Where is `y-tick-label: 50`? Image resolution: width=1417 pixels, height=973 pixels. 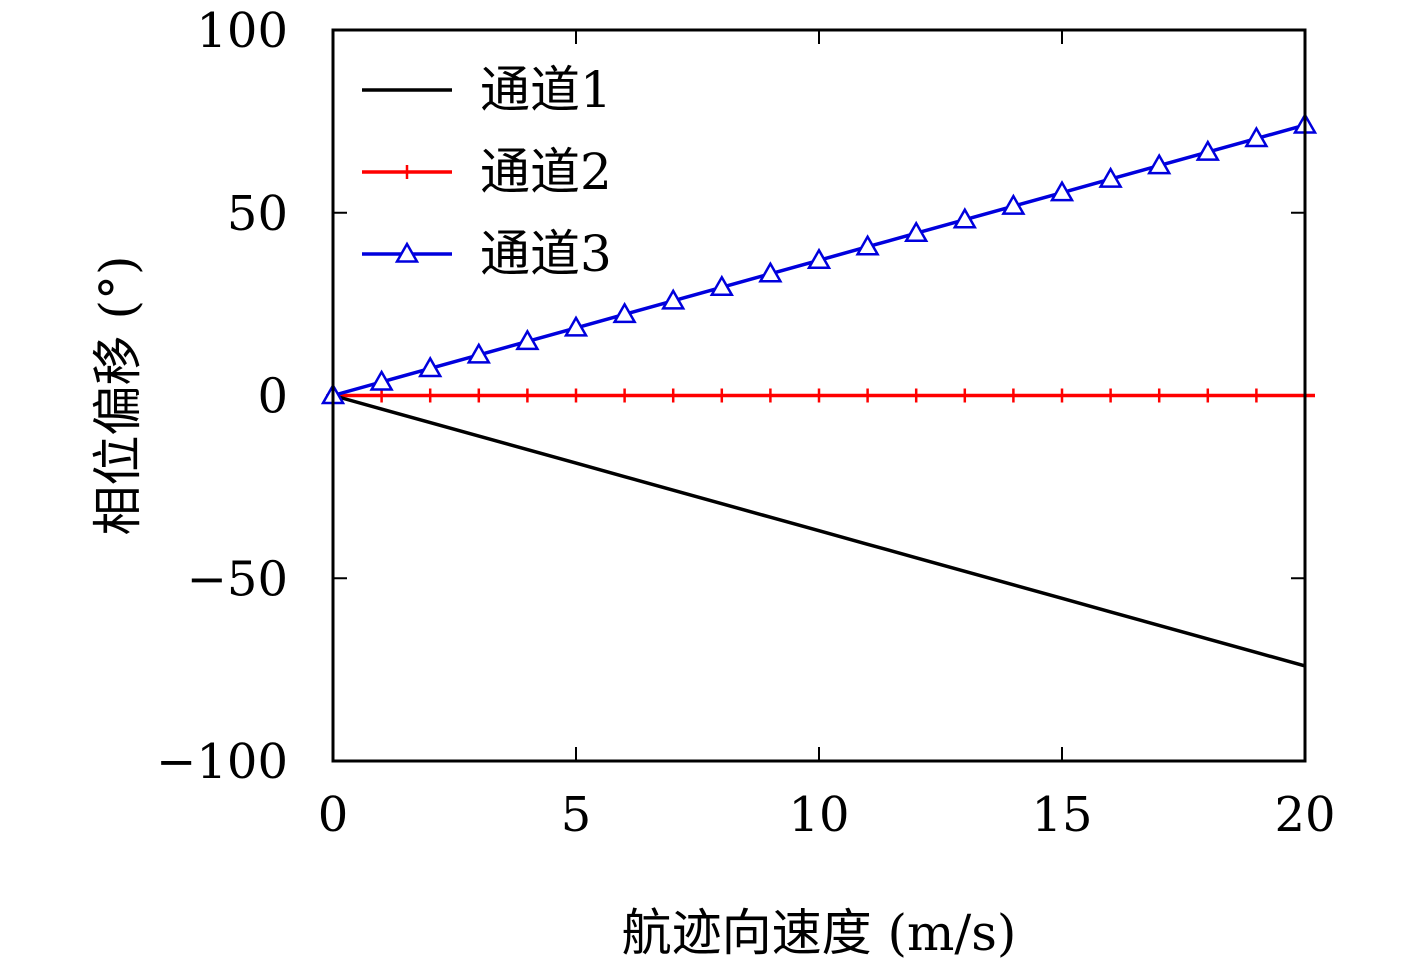 y-tick-label: 50 is located at coordinates (257, 214).